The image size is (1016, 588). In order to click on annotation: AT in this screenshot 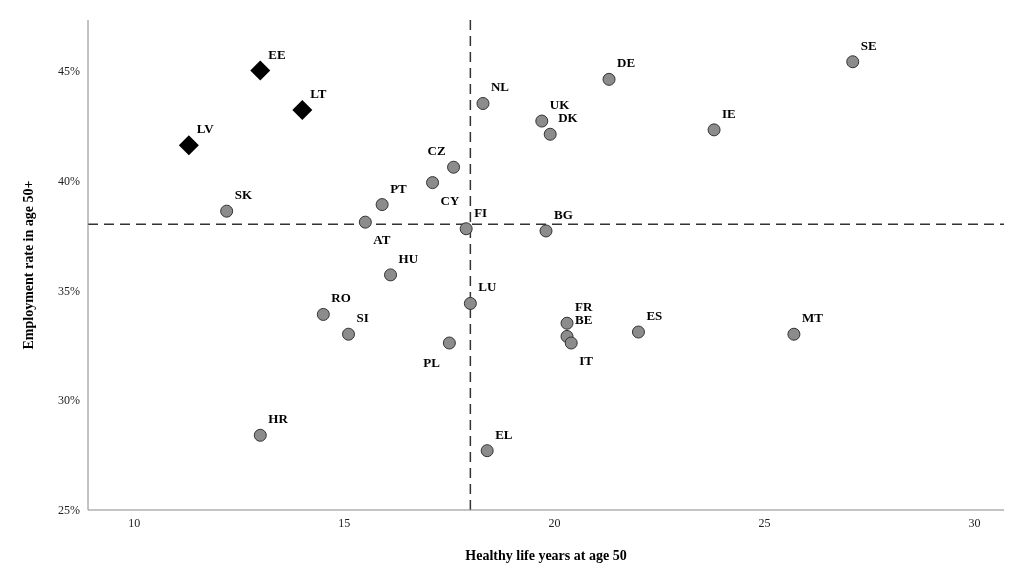, I will do `click(382, 240)`.